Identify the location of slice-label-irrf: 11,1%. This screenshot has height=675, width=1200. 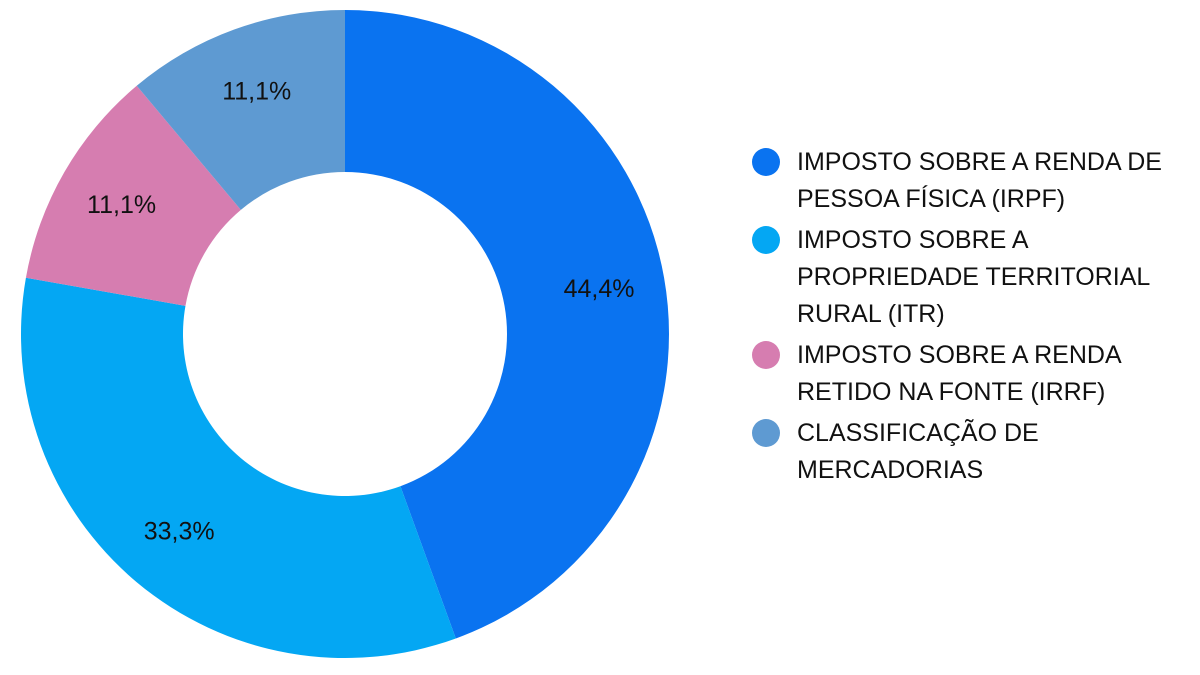
(121, 205).